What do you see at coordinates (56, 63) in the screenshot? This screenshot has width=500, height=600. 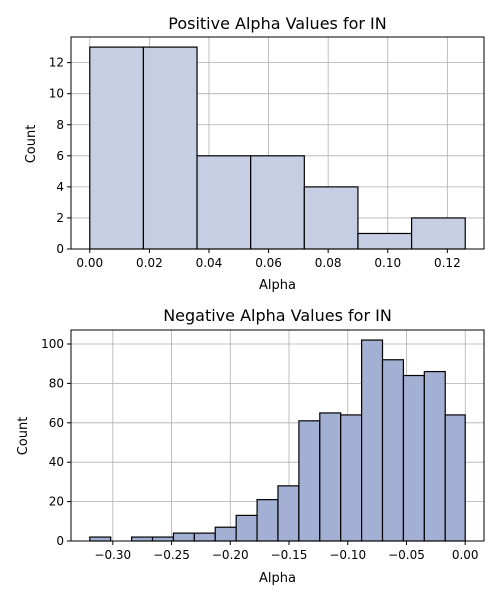 I see `y-tick-label: 12` at bounding box center [56, 63].